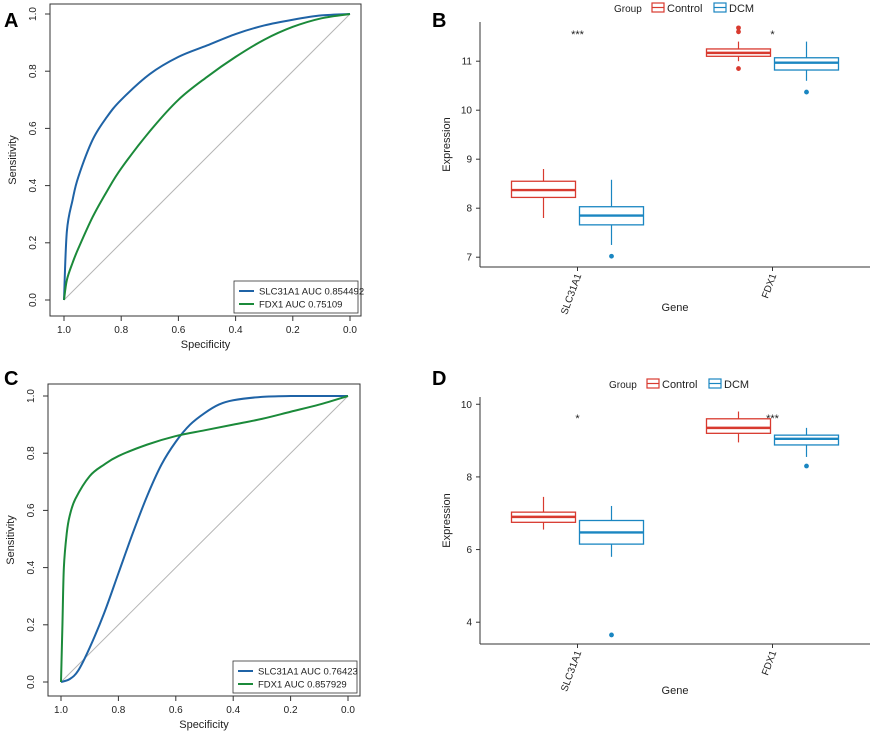  What do you see at coordinates (300, 305) in the screenshot?
I see `legend-entry: FDX1 AUC 0.75109` at bounding box center [300, 305].